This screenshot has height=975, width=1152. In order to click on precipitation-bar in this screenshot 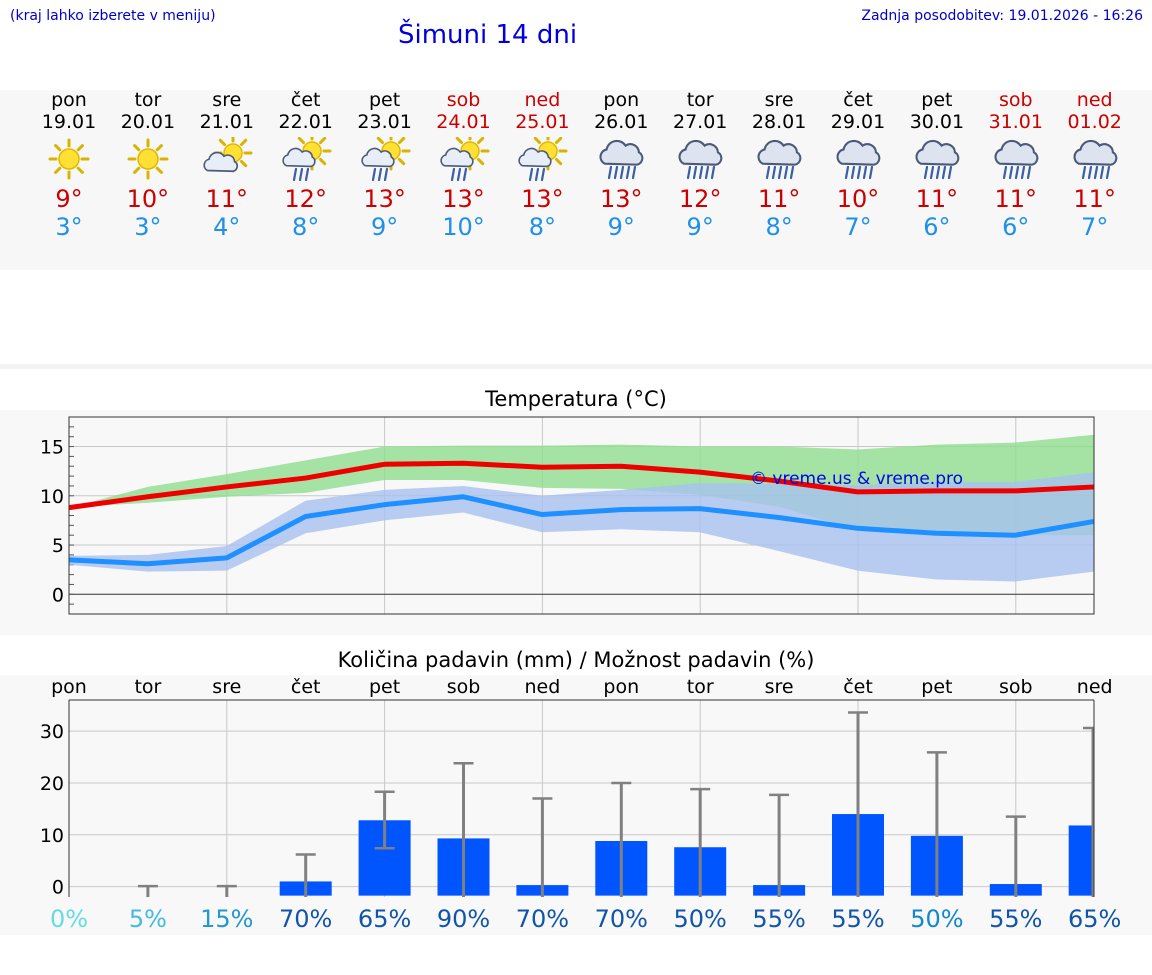, I will do `click(1081, 860)`.